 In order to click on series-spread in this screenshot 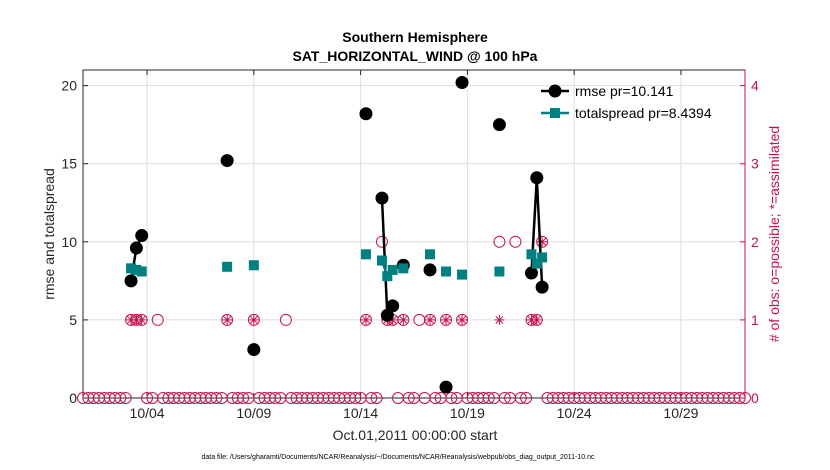, I will do `click(337, 265)`.